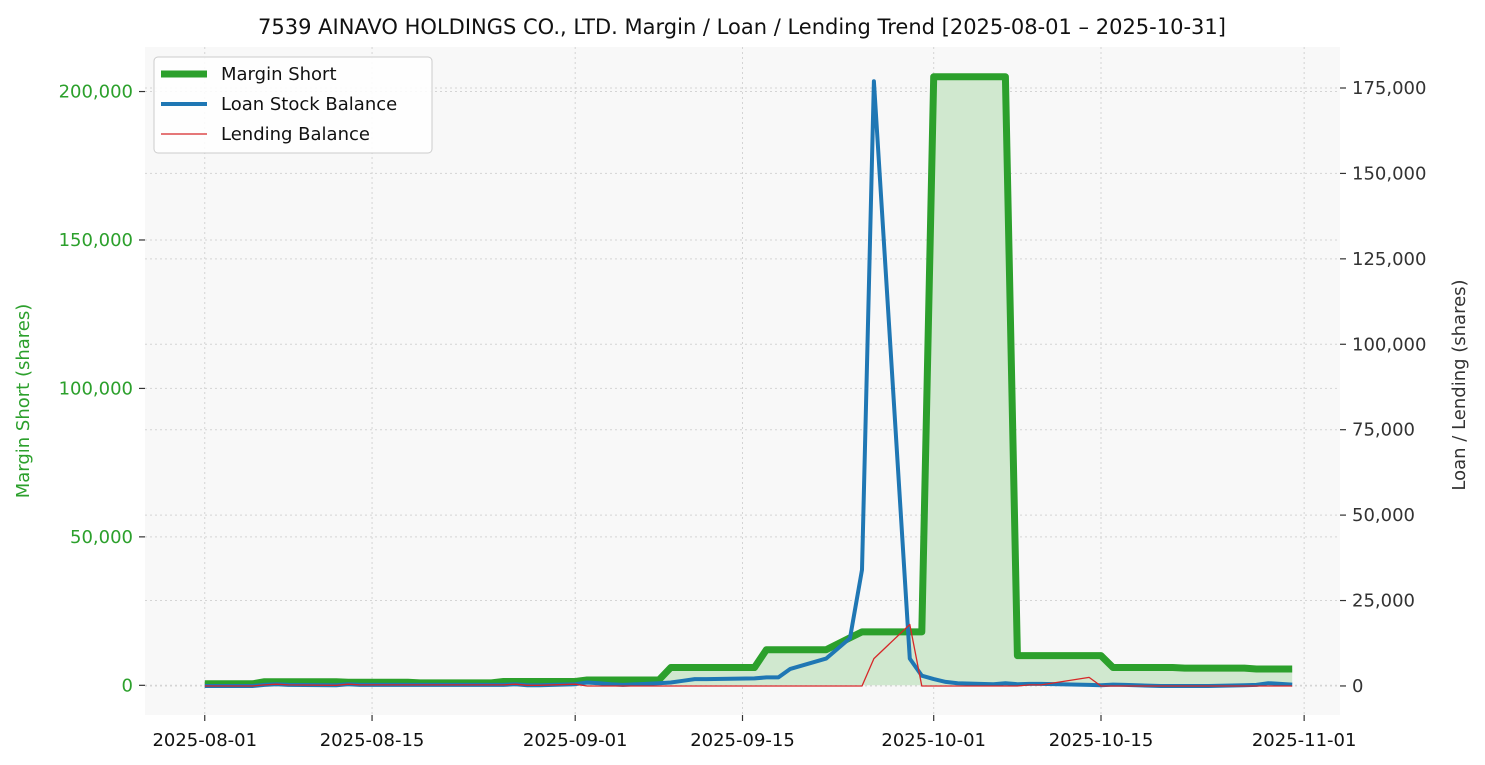  What do you see at coordinates (1101, 740) in the screenshot?
I see `x-tick-label: 2025-10-15` at bounding box center [1101, 740].